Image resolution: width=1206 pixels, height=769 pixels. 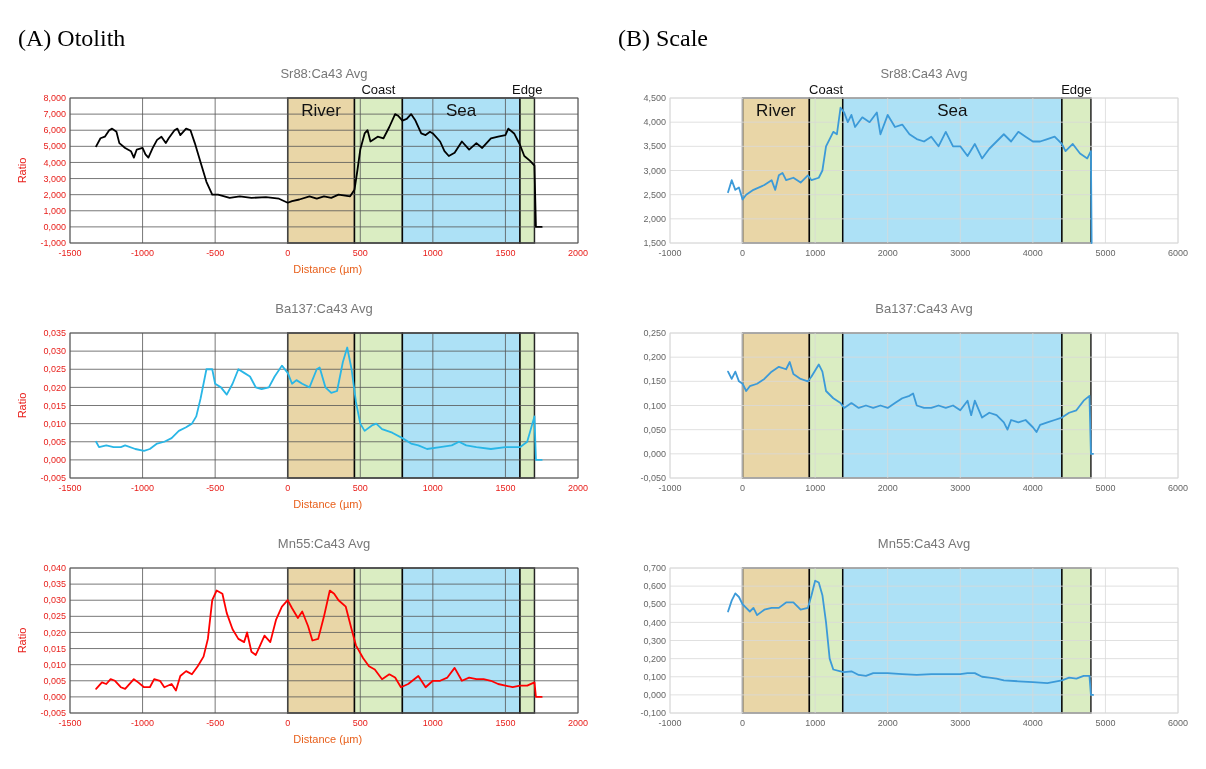 What do you see at coordinates (654, 98) in the screenshot?
I see `y-tick-label: 4,500` at bounding box center [654, 98].